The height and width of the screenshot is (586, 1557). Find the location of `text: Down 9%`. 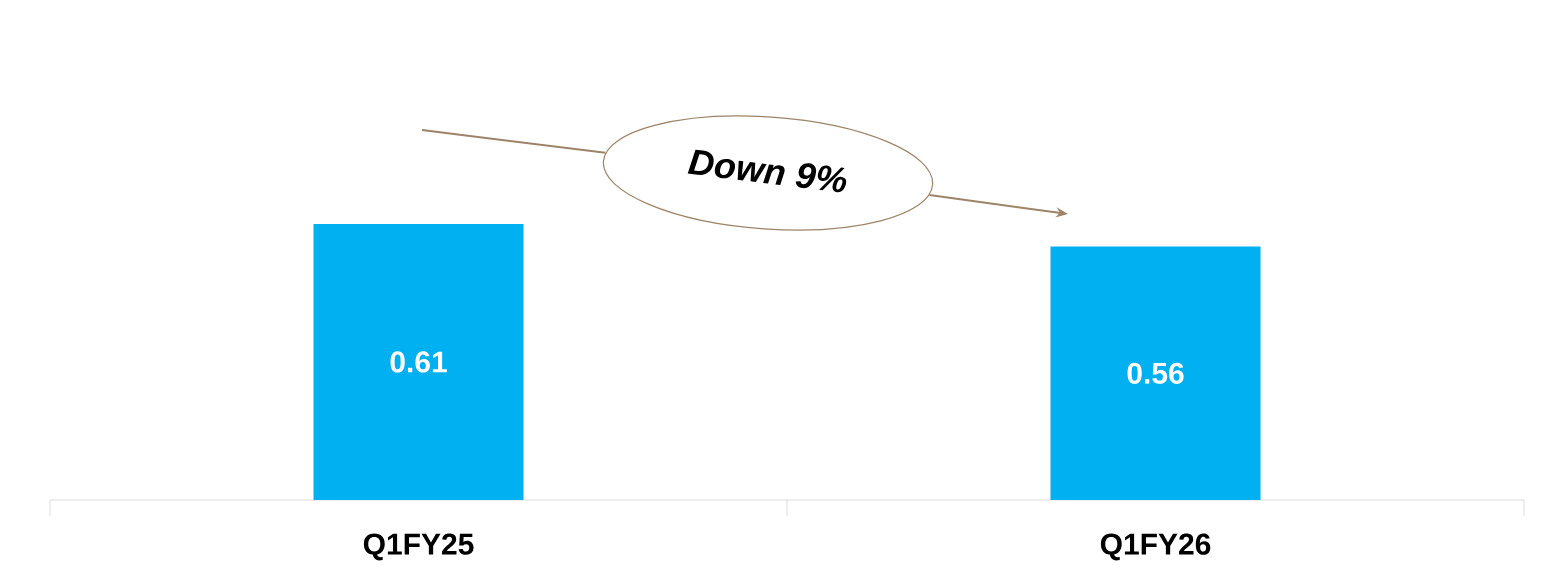

text: Down 9% is located at coordinates (767, 171).